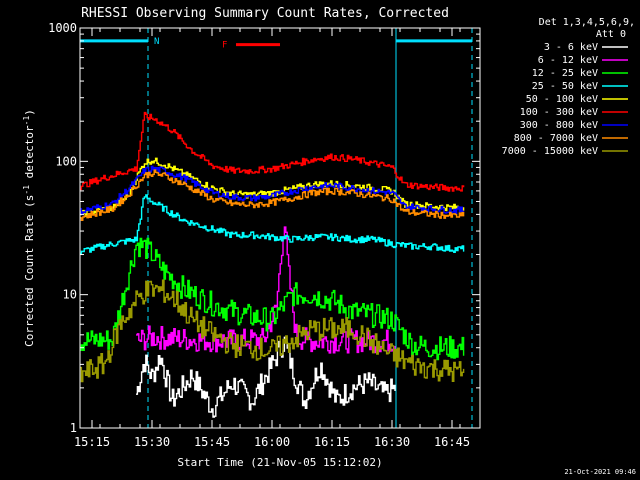 The image size is (640, 480). What do you see at coordinates (272, 224) in the screenshot?
I see `series-line-25-50-kev` at bounding box center [272, 224].